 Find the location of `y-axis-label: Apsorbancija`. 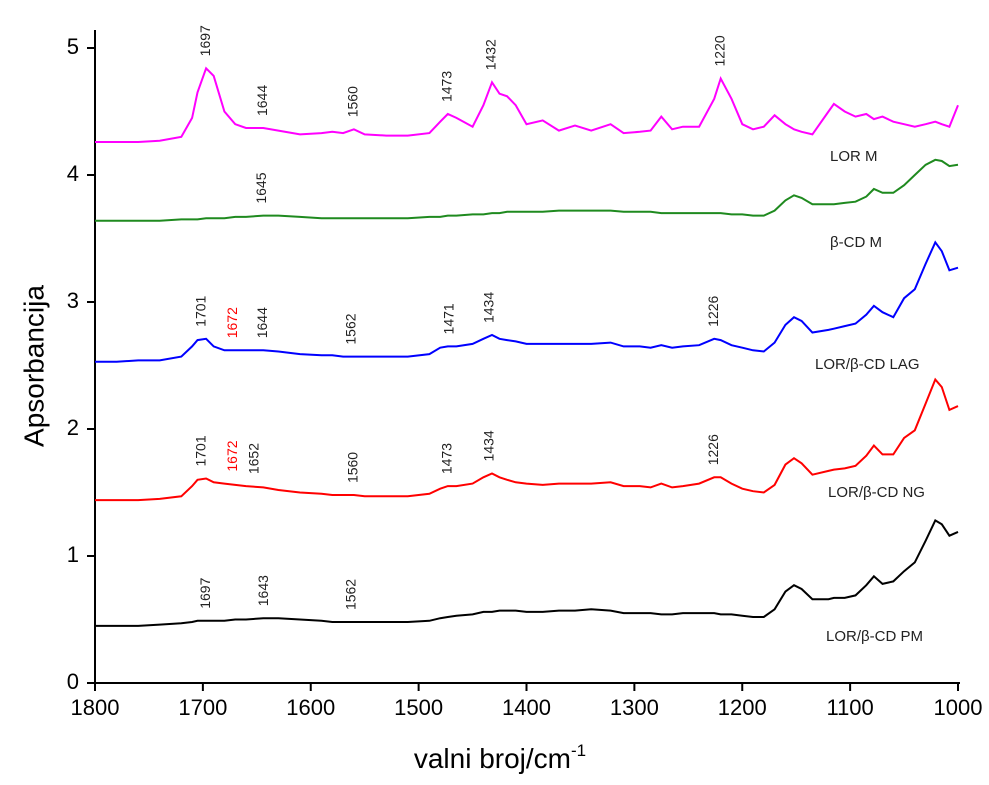

y-axis-label: Apsorbancija is located at coordinates (33, 366).